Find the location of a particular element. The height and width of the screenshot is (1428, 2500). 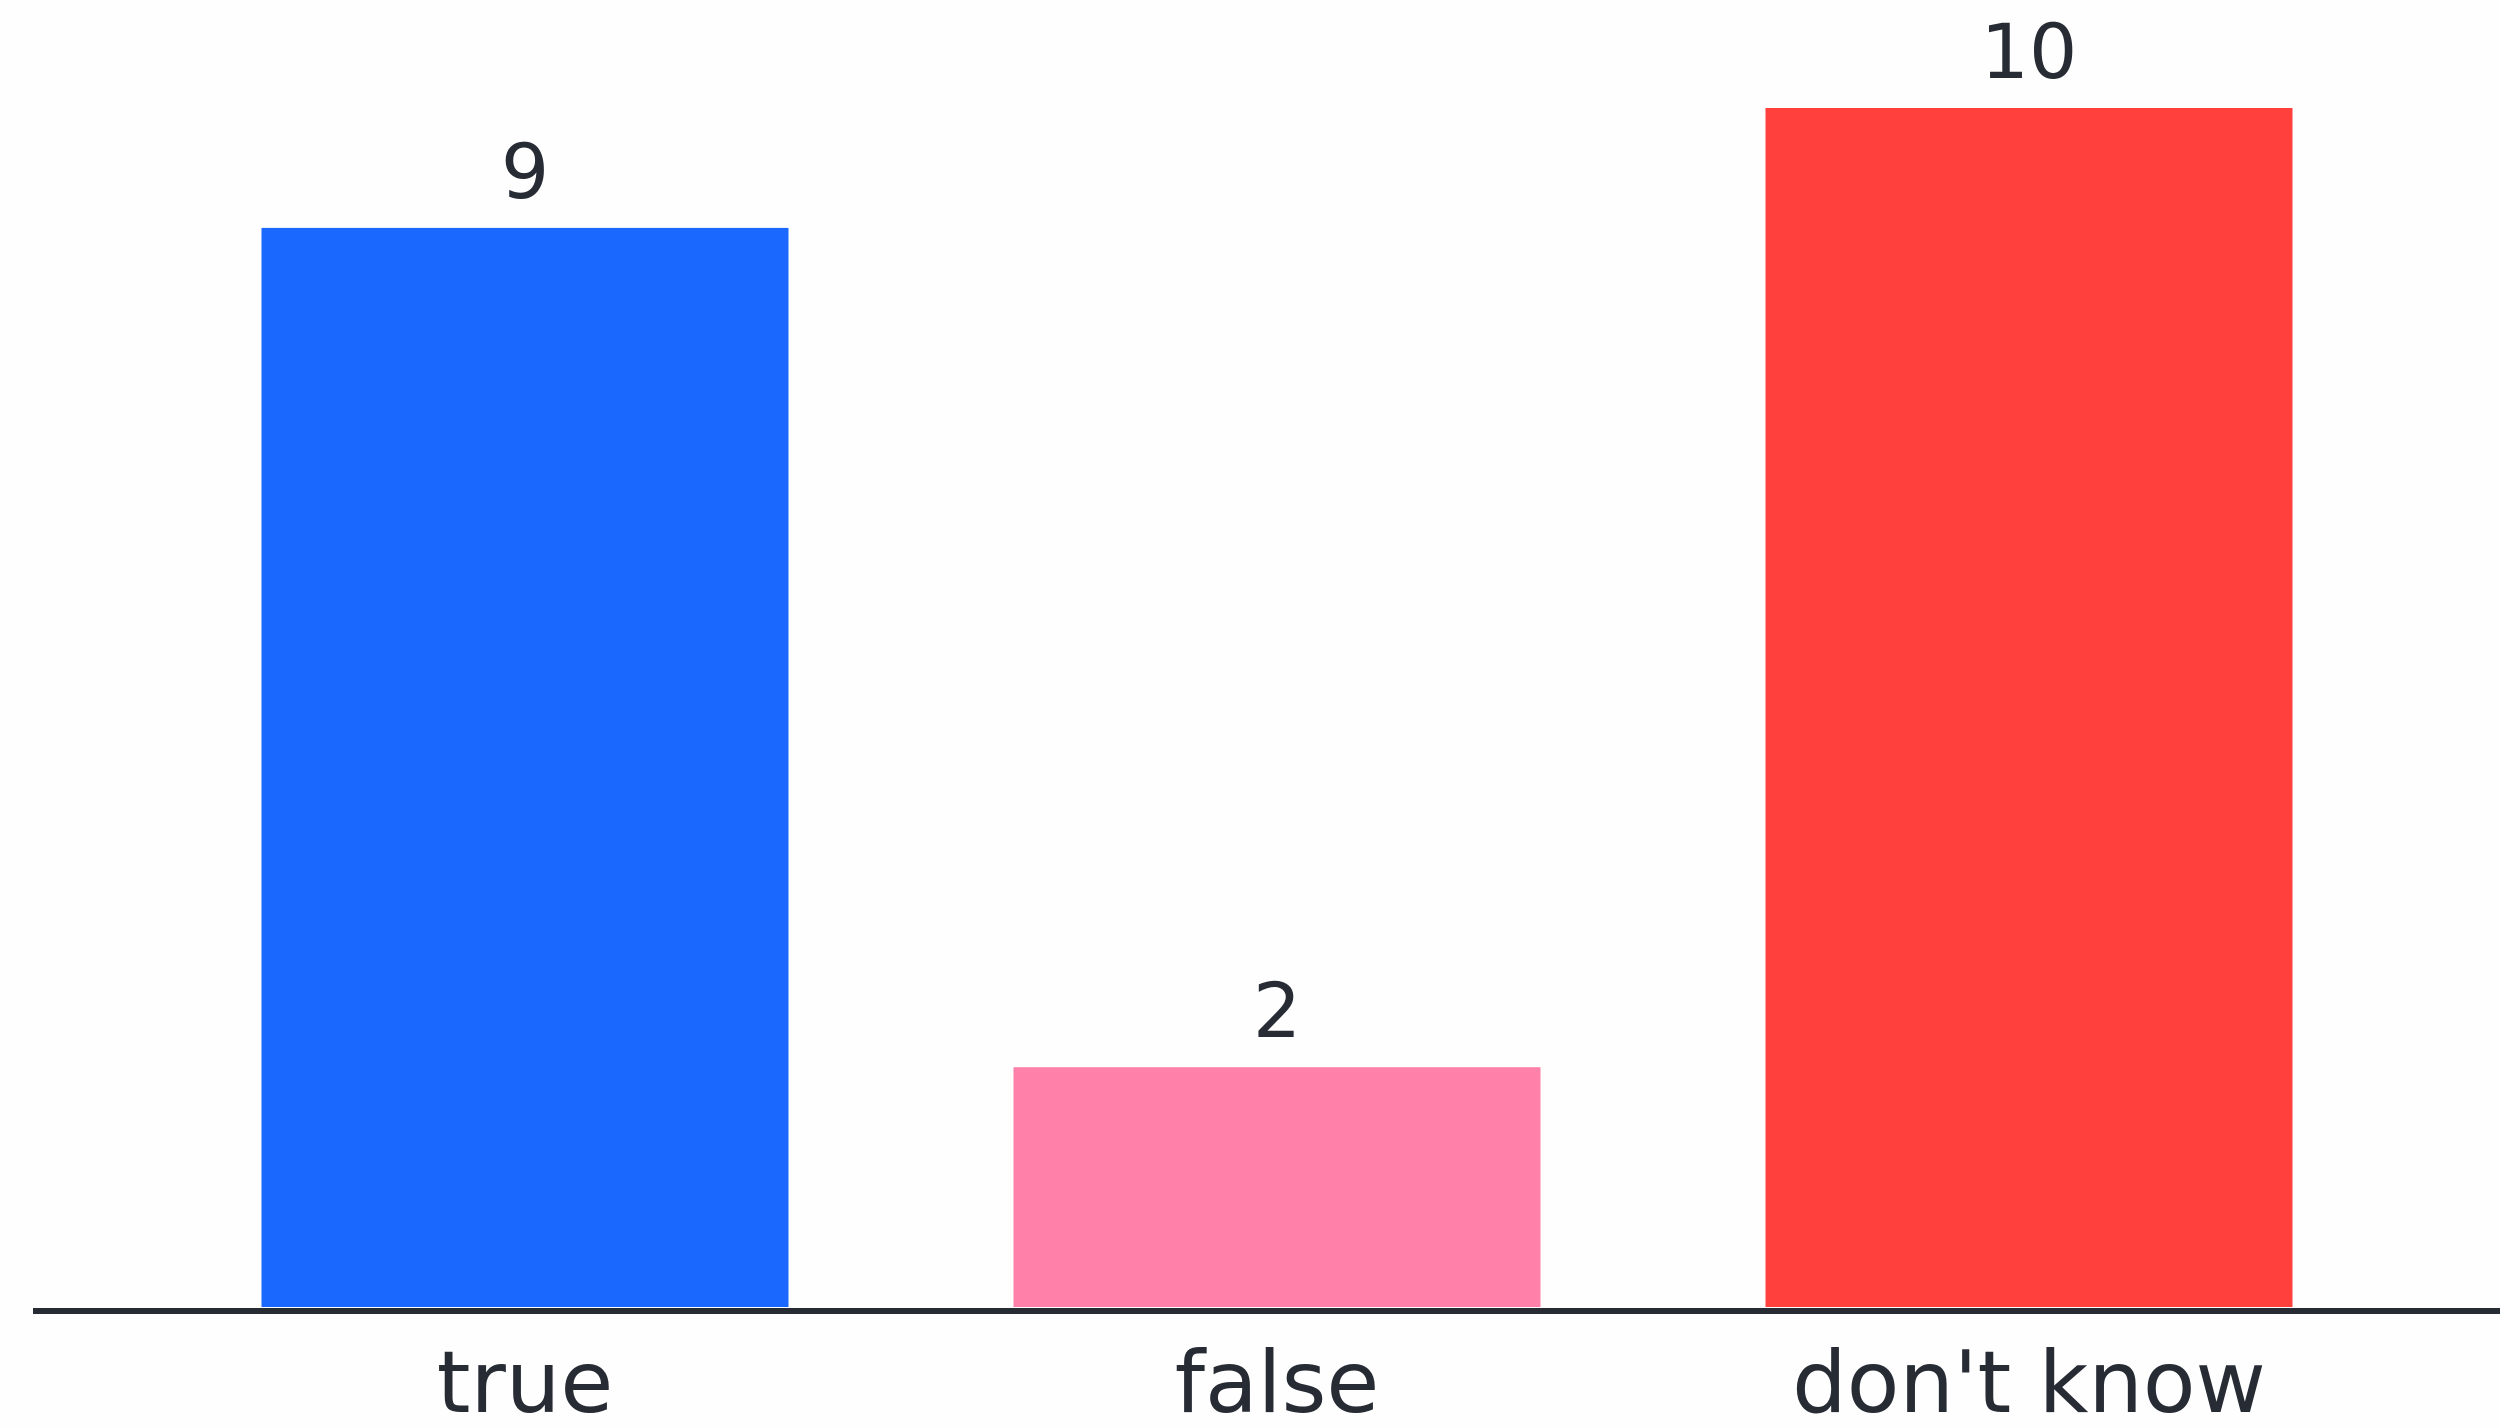

category-label: don't know is located at coordinates (2029, 1380).